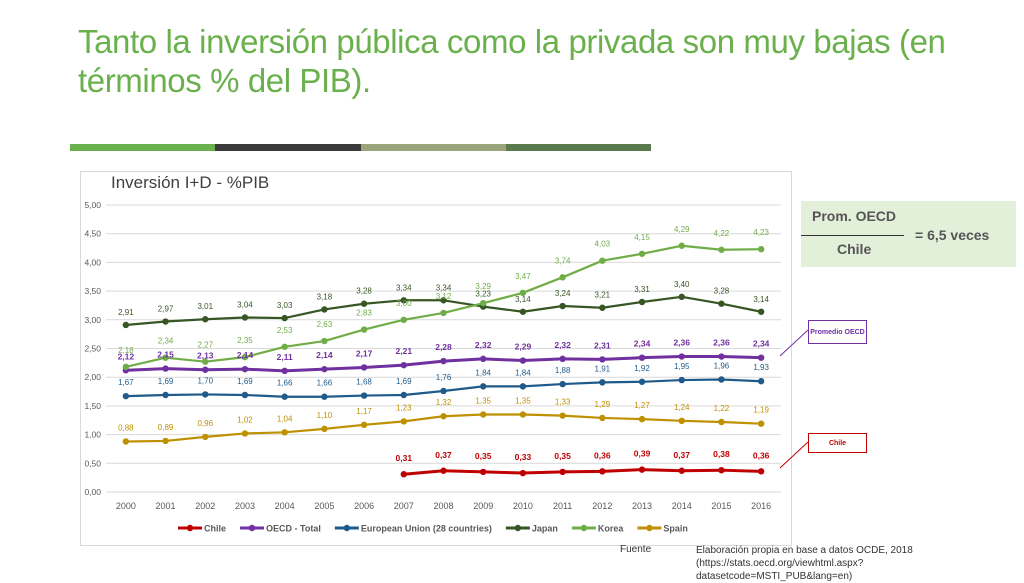 Image resolution: width=1024 pixels, height=583 pixels. Describe the element at coordinates (908, 234) in the screenshot. I see `oecd-chile-ratio-box: Prom. OECD Chile = 6,5 veces` at that location.